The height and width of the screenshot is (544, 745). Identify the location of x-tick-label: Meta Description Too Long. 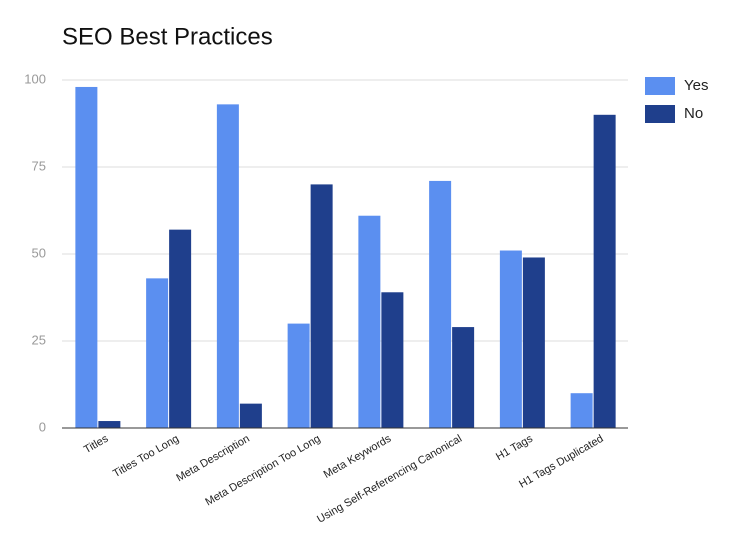
(262, 471).